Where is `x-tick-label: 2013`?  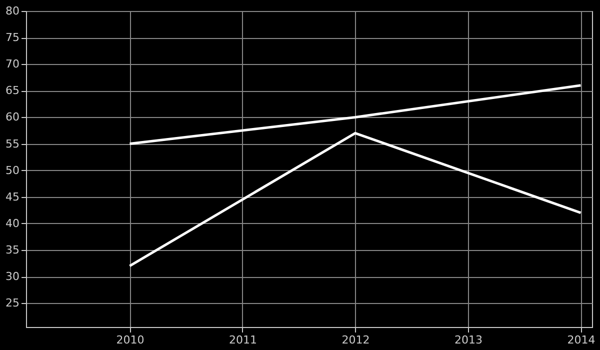
x-tick-label: 2013 is located at coordinates (468, 340).